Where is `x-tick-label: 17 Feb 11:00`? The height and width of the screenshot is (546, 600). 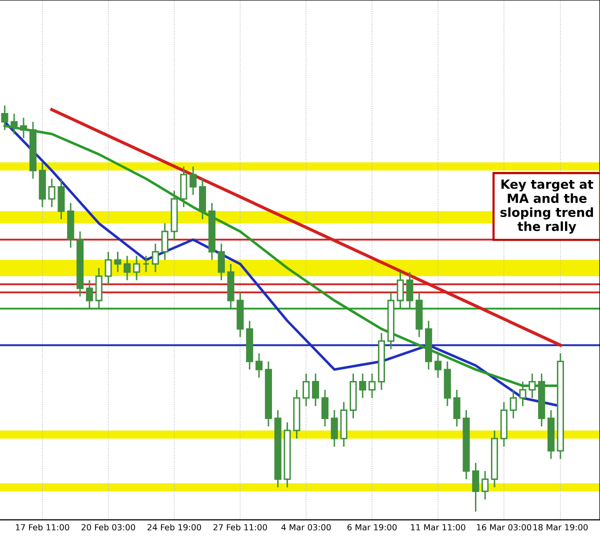 x-tick-label: 17 Feb 11:00 is located at coordinates (43, 527).